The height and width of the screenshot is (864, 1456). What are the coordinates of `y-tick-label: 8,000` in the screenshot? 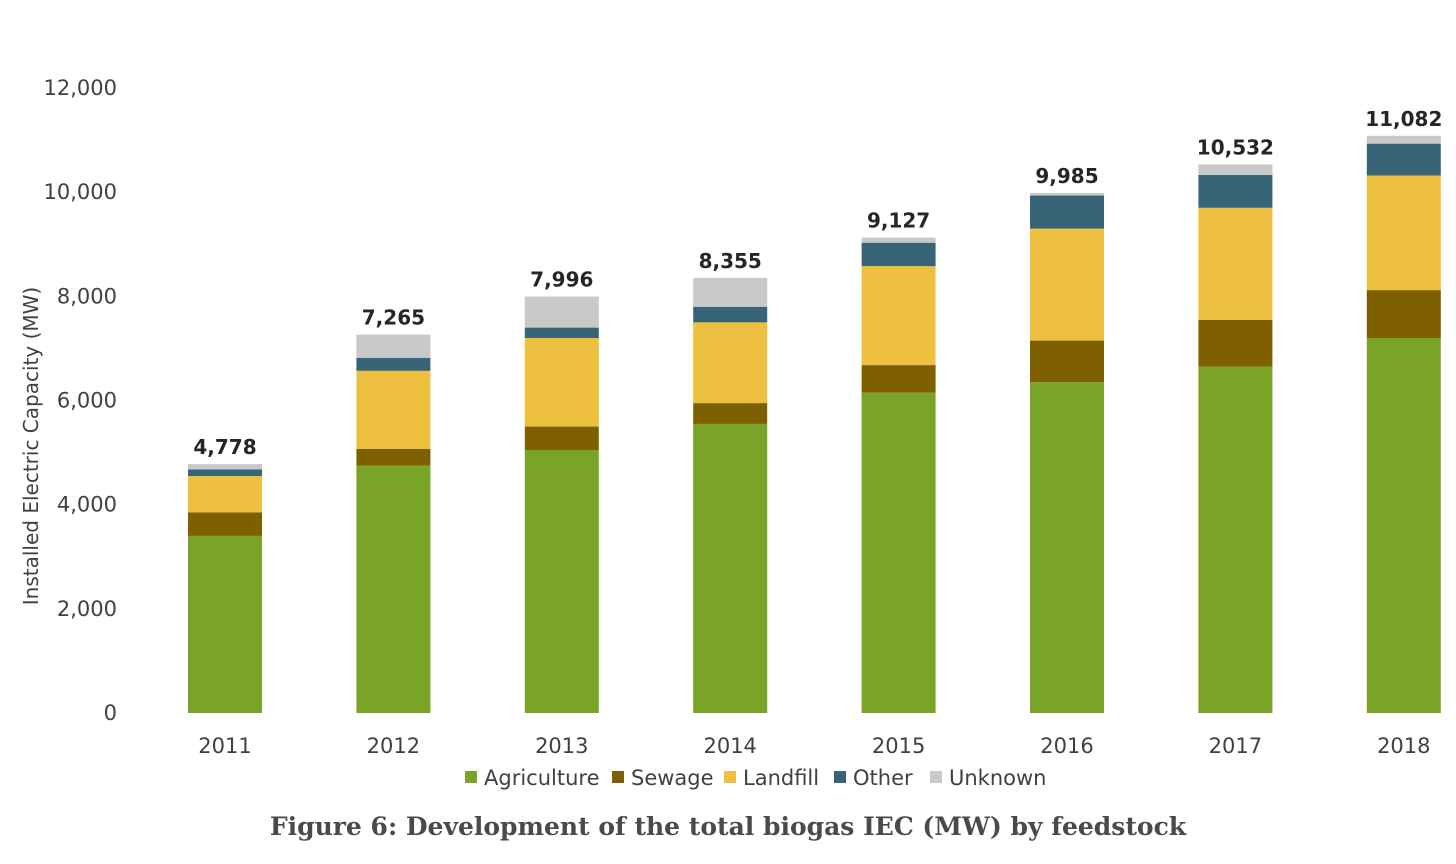 It's located at (87, 296).